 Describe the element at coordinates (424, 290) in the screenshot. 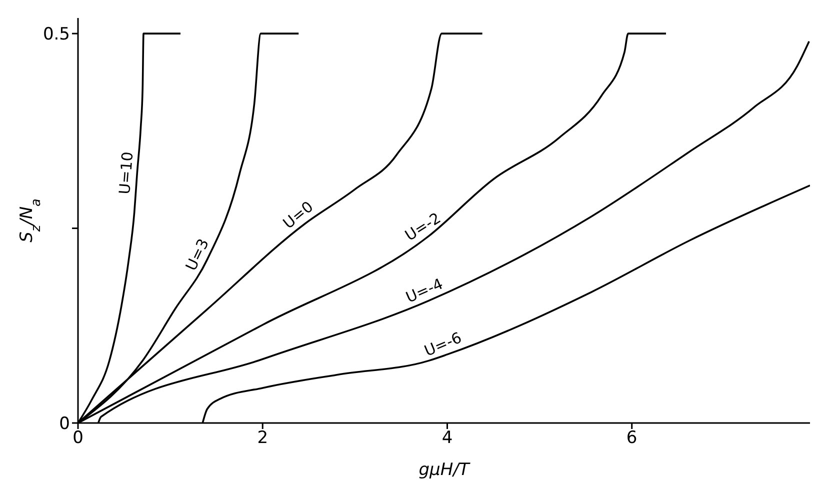

I see `text: U=-4` at that location.